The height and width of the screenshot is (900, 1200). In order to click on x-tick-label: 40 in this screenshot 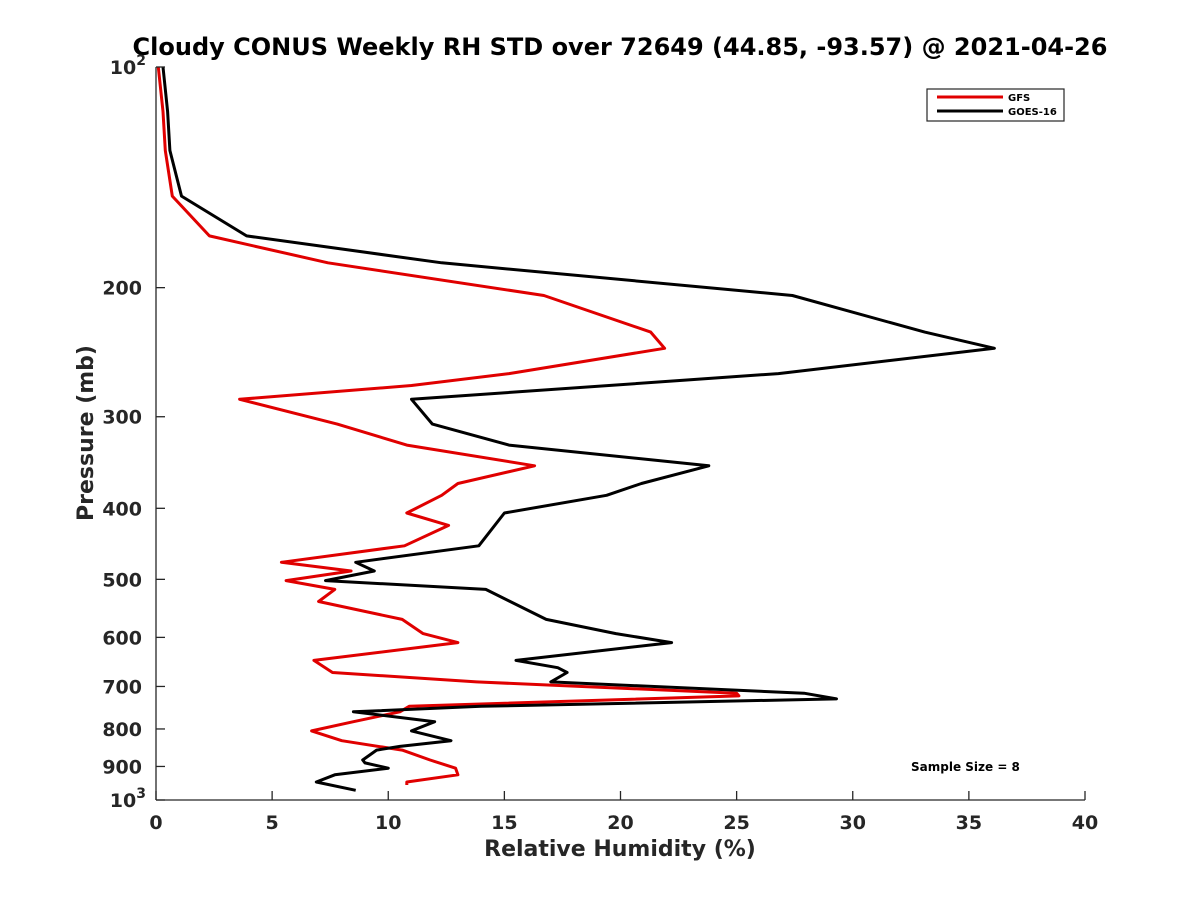, I will do `click(1085, 823)`.